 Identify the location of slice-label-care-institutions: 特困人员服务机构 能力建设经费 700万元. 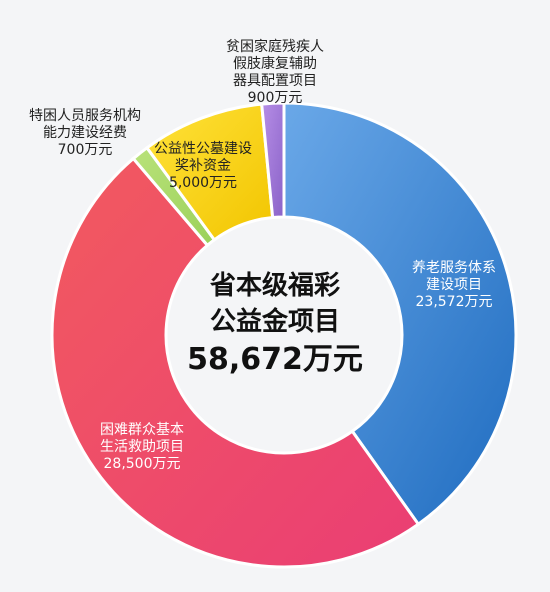
(85, 133).